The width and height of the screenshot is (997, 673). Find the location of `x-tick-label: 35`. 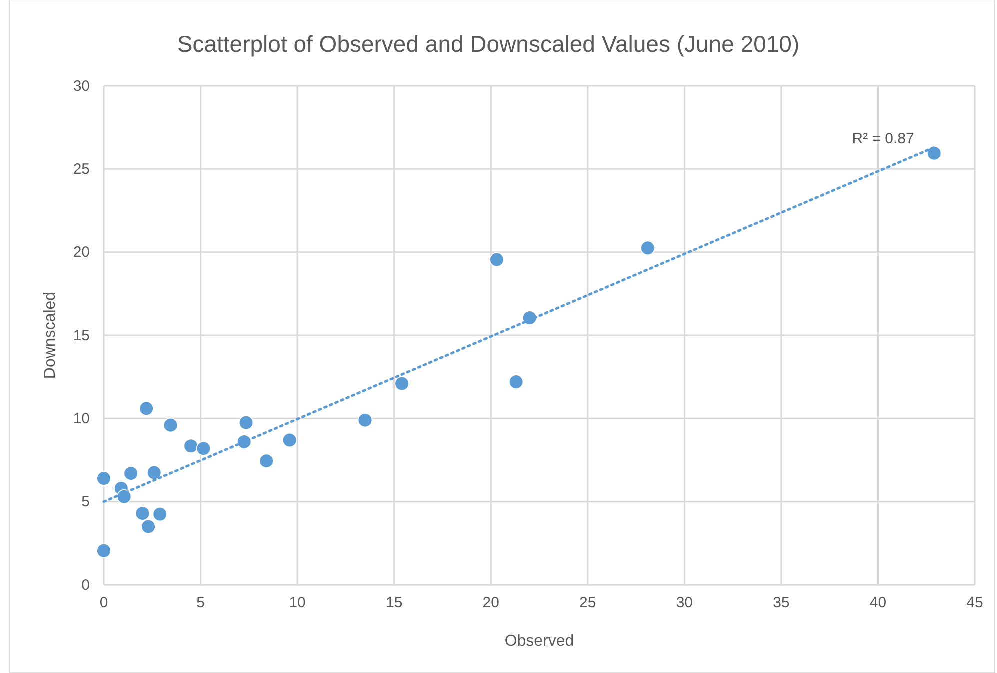

x-tick-label: 35 is located at coordinates (781, 603).